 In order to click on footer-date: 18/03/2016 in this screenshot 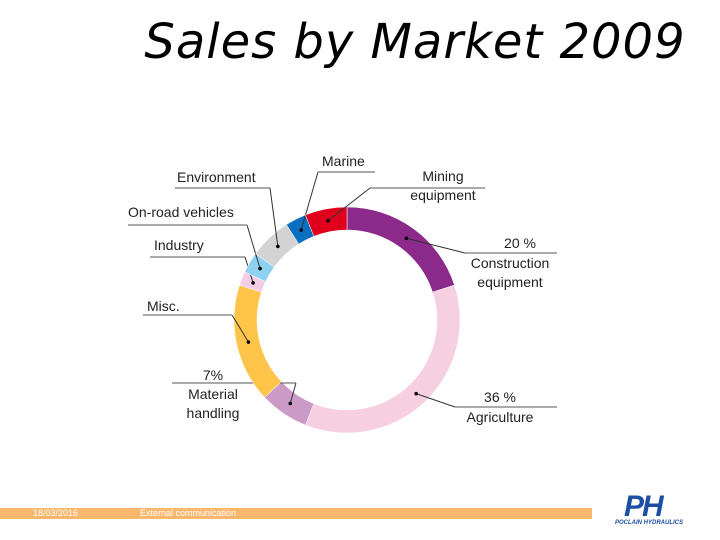, I will do `click(56, 513)`.